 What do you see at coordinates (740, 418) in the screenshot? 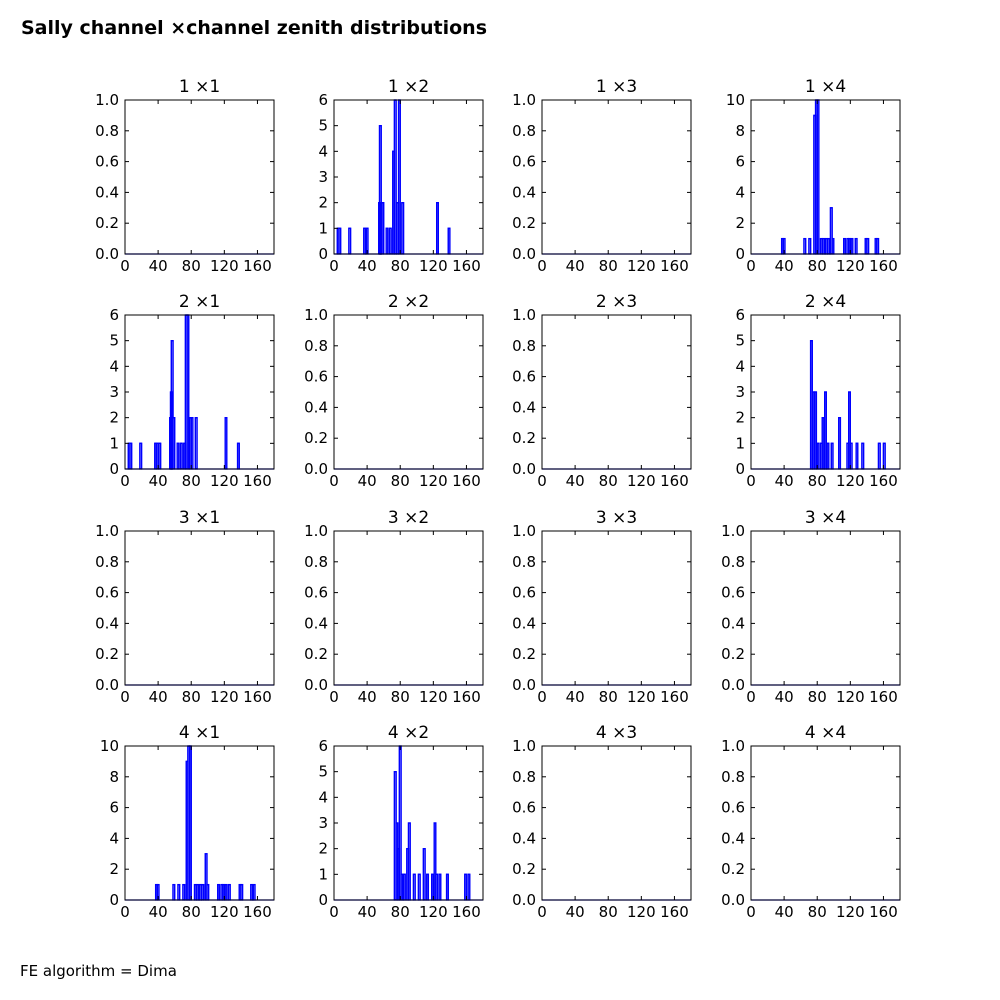
I see `y-tick-label: 2` at bounding box center [740, 418].